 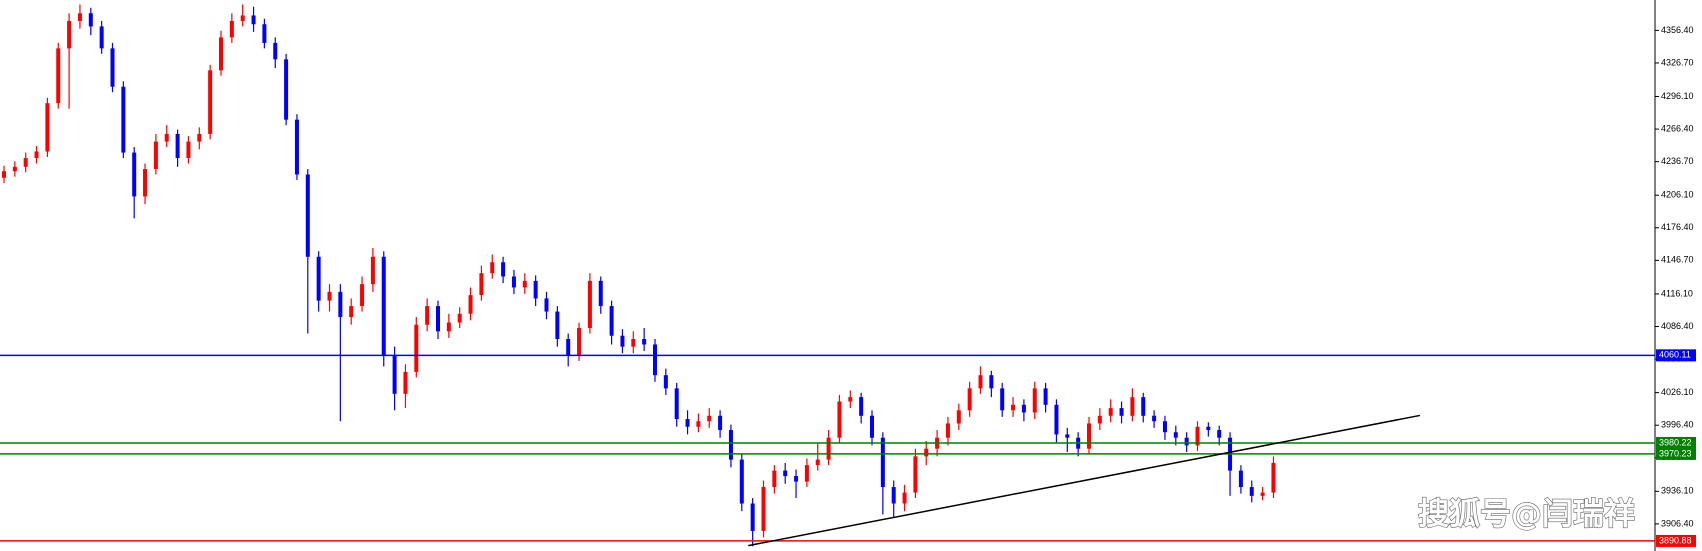 What do you see at coordinates (1677, 128) in the screenshot?
I see `y-tick-label: 4266.40` at bounding box center [1677, 128].